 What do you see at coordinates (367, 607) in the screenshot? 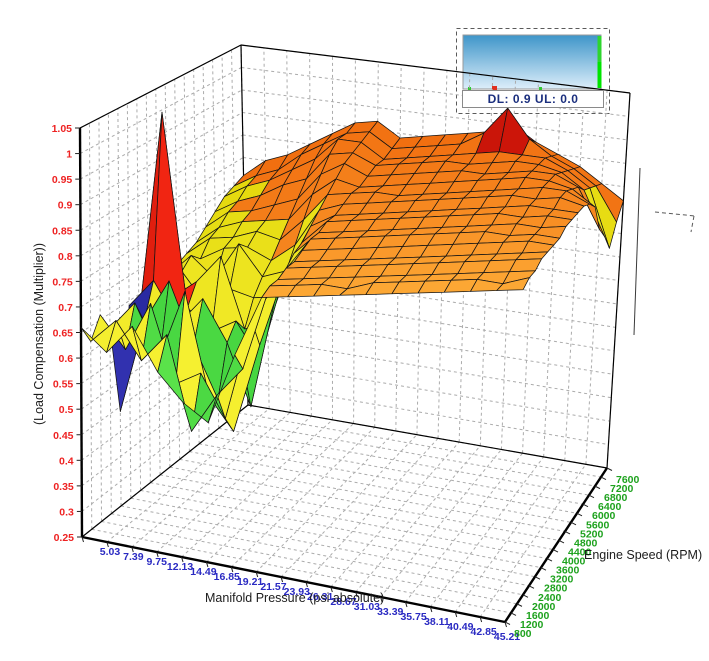
I see `x-tick-label: 31.03` at bounding box center [367, 607].